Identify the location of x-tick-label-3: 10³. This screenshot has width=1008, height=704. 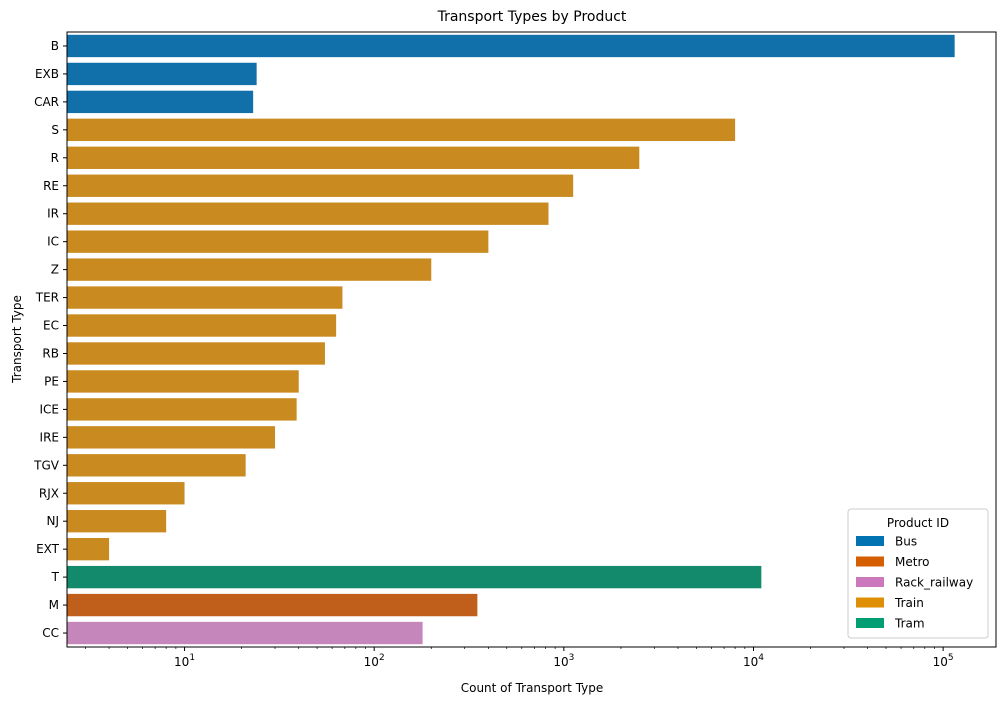
(563, 661).